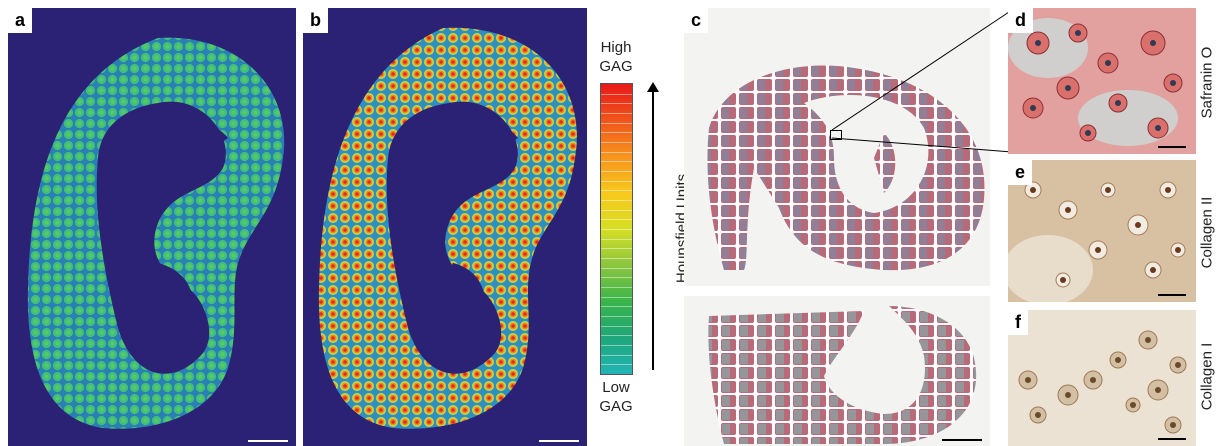 Image resolution: width=1219 pixels, height=446 pixels. What do you see at coordinates (836, 135) in the screenshot?
I see `zoom-box` at bounding box center [836, 135].